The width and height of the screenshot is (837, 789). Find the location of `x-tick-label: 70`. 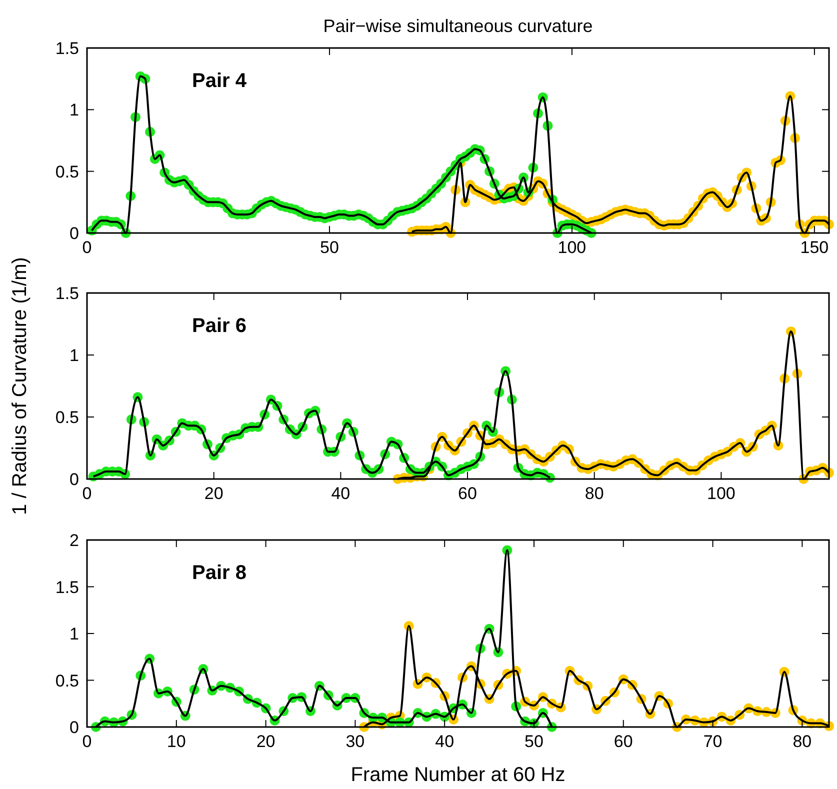

x-tick-label: 70 is located at coordinates (712, 741).